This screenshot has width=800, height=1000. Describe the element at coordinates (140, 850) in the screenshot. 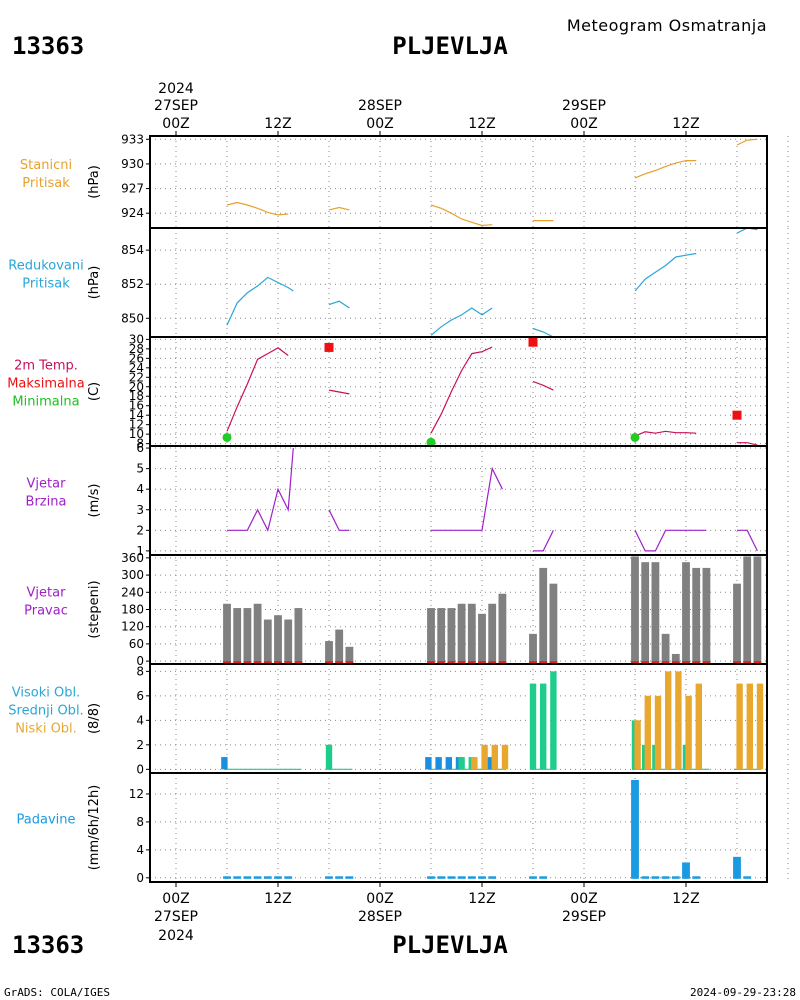

I see `y-tick-label: 4` at that location.